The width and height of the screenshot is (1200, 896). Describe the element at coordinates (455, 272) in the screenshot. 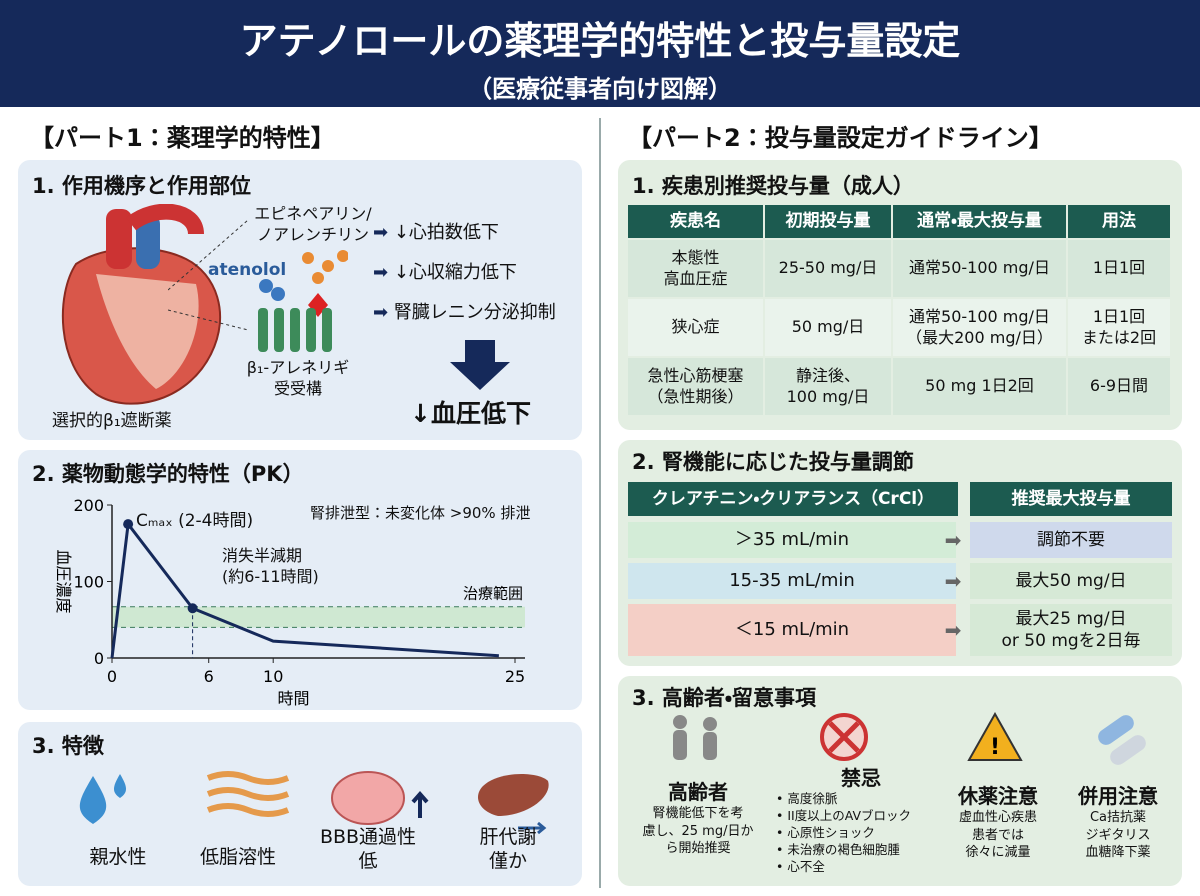

I see `effect-text: ↓心収縮力低下` at that location.